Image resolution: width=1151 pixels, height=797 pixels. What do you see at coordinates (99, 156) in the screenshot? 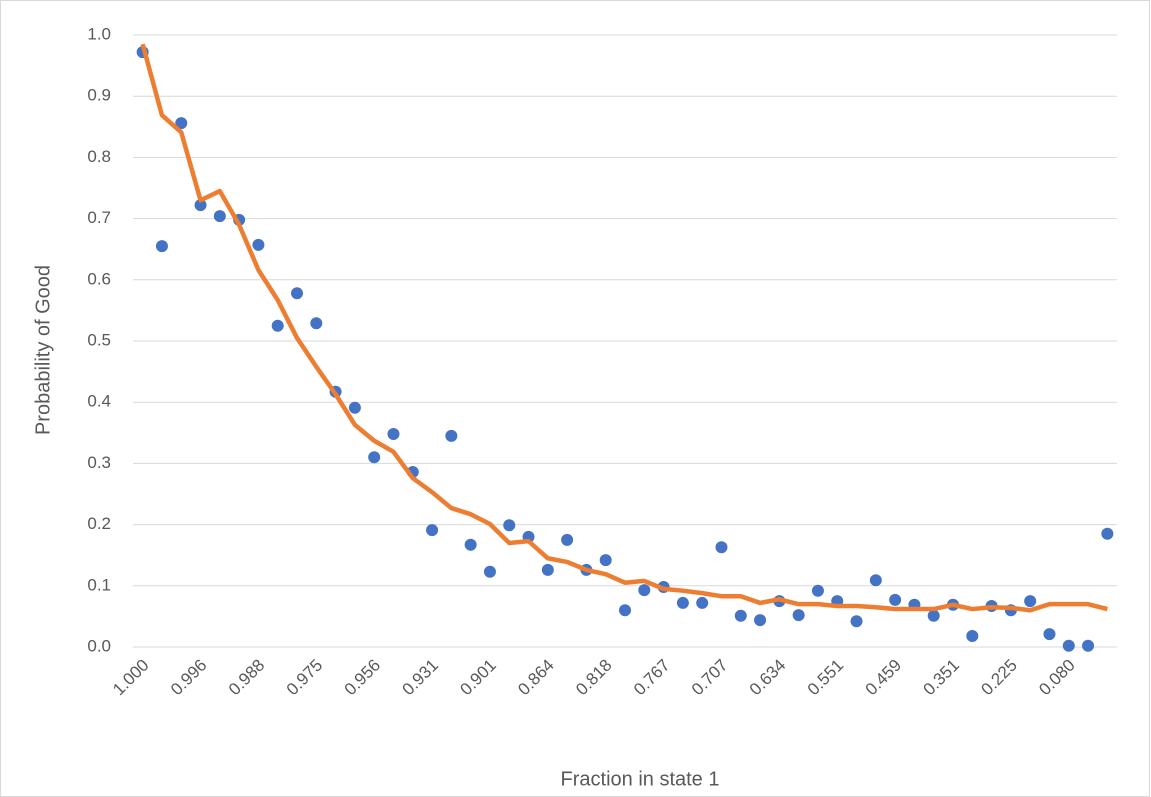
I see `y-tick-label: 0.8` at bounding box center [99, 156].